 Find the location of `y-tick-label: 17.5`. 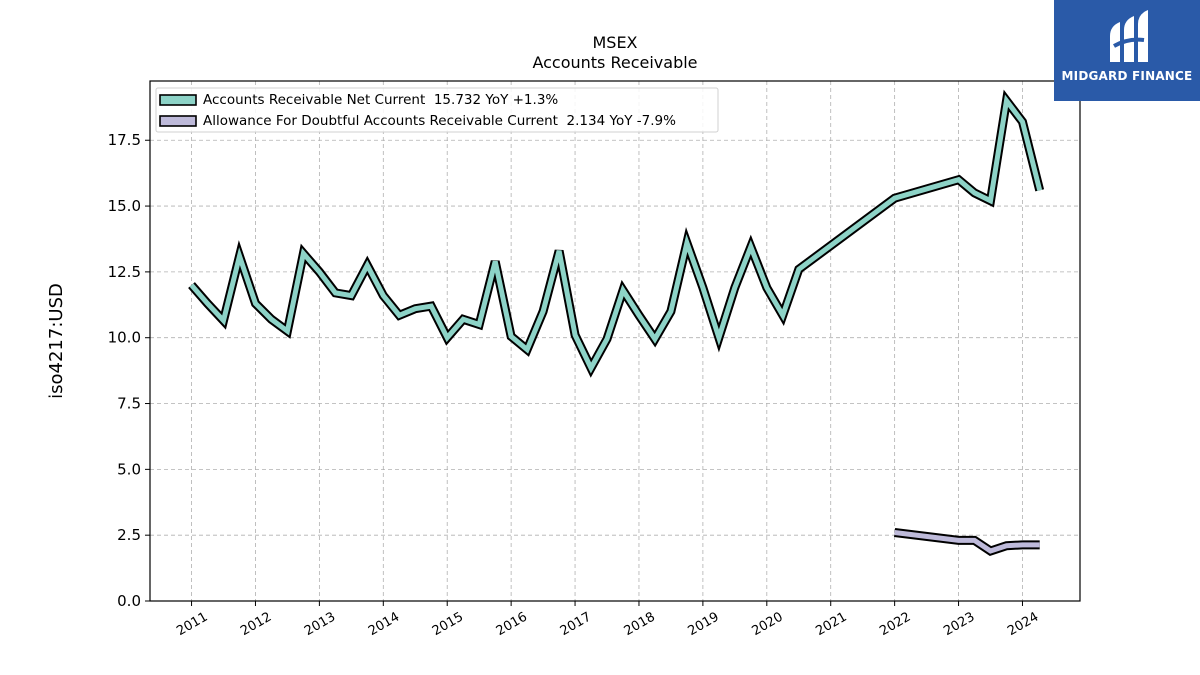

y-tick-label: 17.5 is located at coordinates (124, 140).